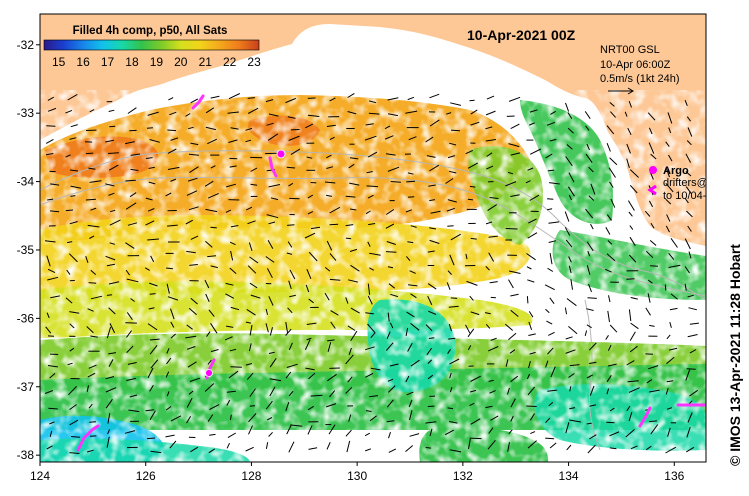  I want to click on x-tick-label: 126, so click(146, 476).